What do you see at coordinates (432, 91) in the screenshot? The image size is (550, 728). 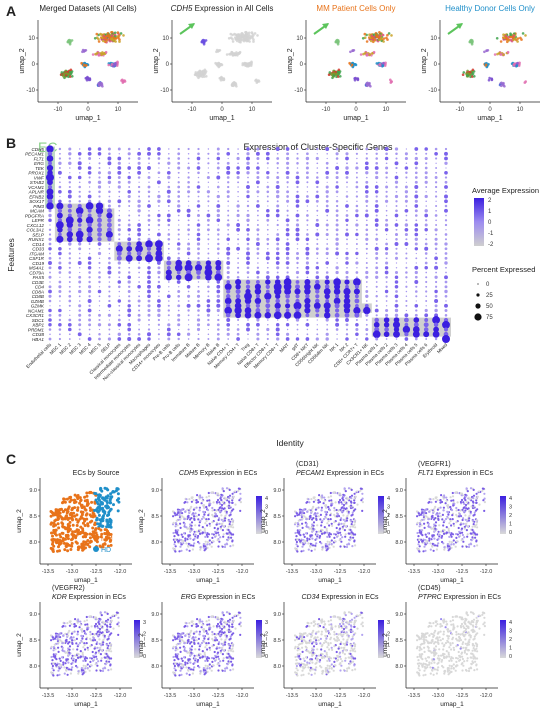 I see `y-tick-label: -10` at bounding box center [432, 91].